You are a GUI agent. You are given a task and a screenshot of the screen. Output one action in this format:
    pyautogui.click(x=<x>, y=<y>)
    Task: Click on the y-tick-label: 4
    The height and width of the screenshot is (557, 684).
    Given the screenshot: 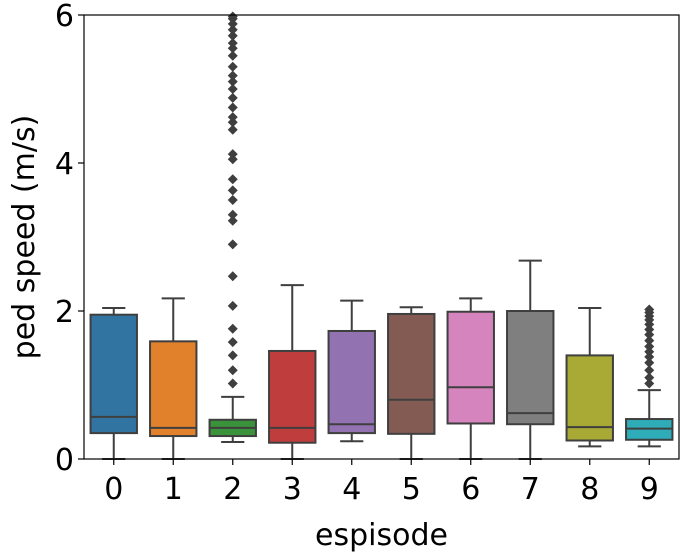 What is the action you would take?
    pyautogui.click(x=64, y=164)
    